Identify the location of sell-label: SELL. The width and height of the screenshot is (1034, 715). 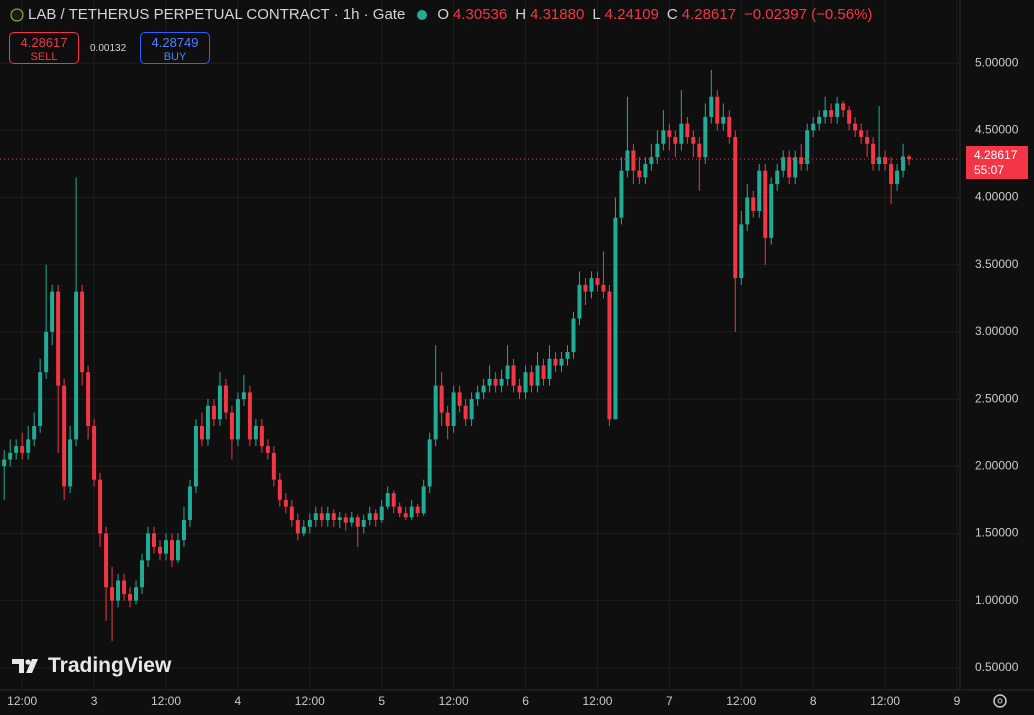
(44, 57).